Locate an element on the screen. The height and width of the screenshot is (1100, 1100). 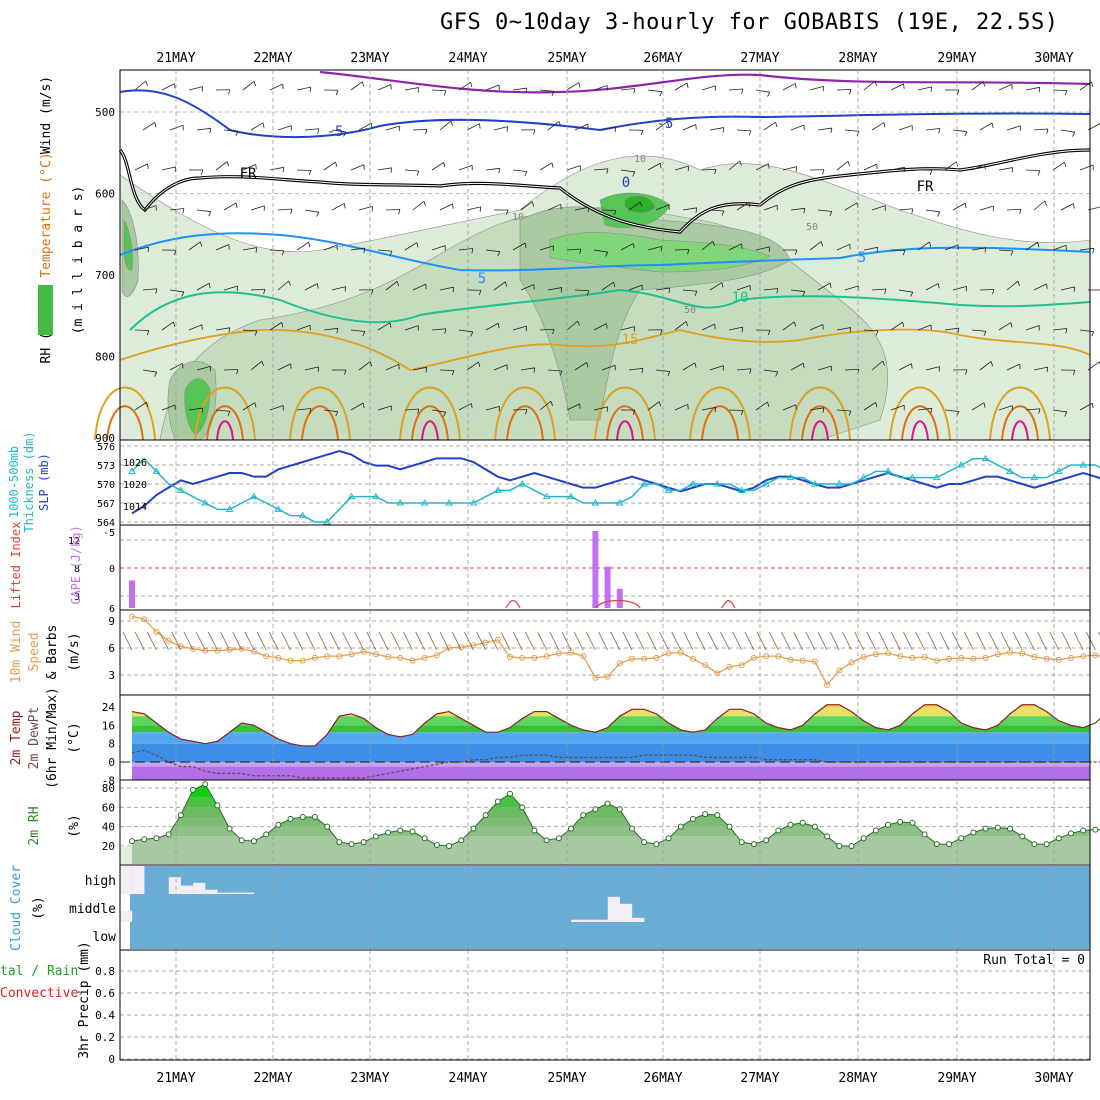
temp-contour is located at coordinates (605, 252).